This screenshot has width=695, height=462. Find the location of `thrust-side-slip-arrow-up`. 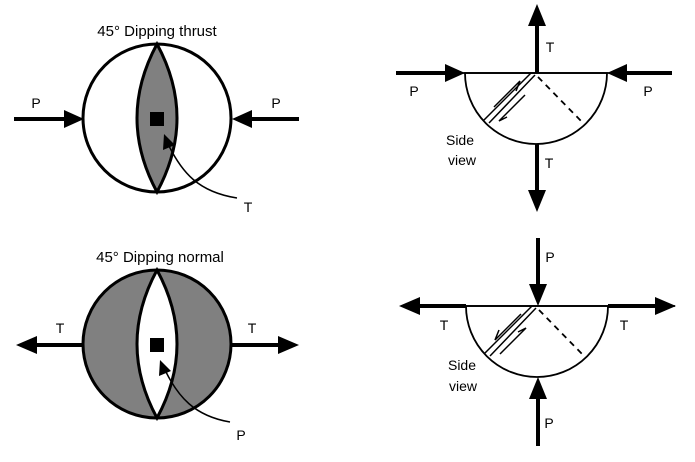

thrust-side-slip-arrow-up is located at coordinates (507, 94).